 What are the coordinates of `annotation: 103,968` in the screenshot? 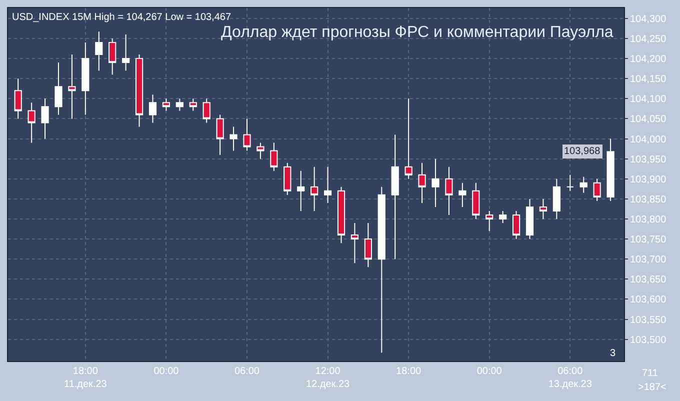 It's located at (582, 151).